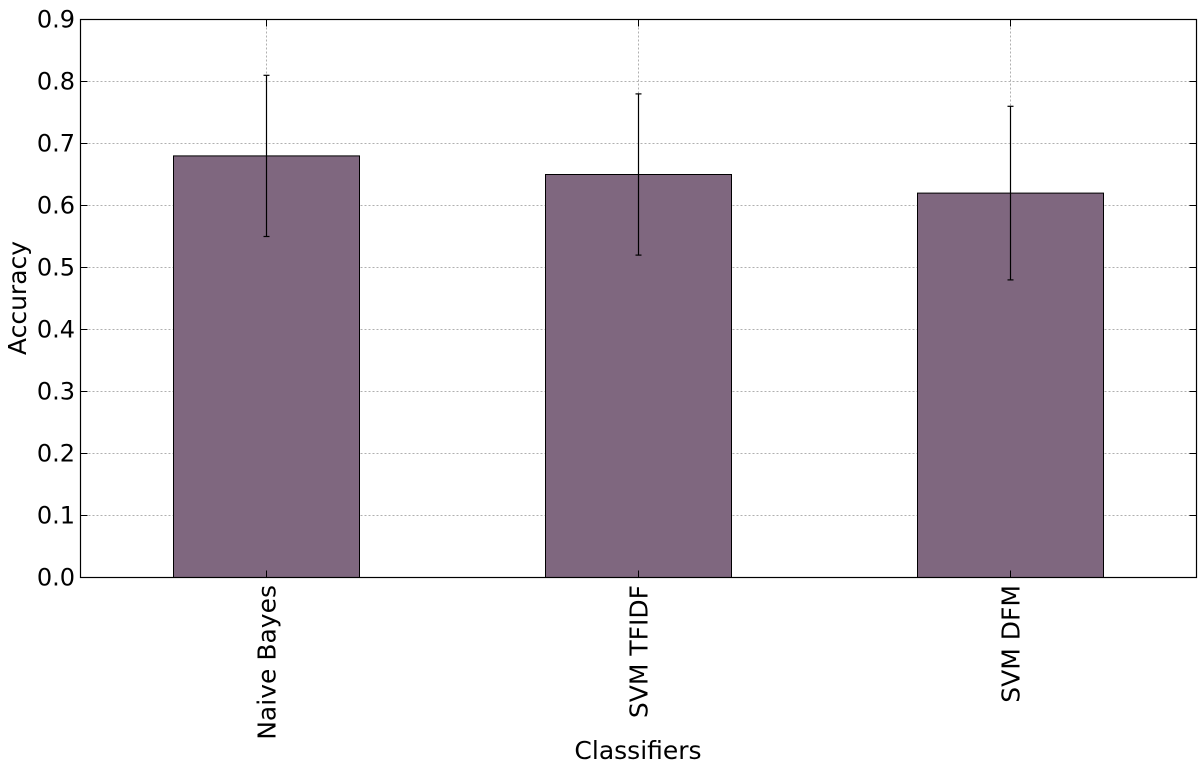 The width and height of the screenshot is (1203, 776). What do you see at coordinates (56, 578) in the screenshot?
I see `y-tick-label: 0.0` at bounding box center [56, 578].